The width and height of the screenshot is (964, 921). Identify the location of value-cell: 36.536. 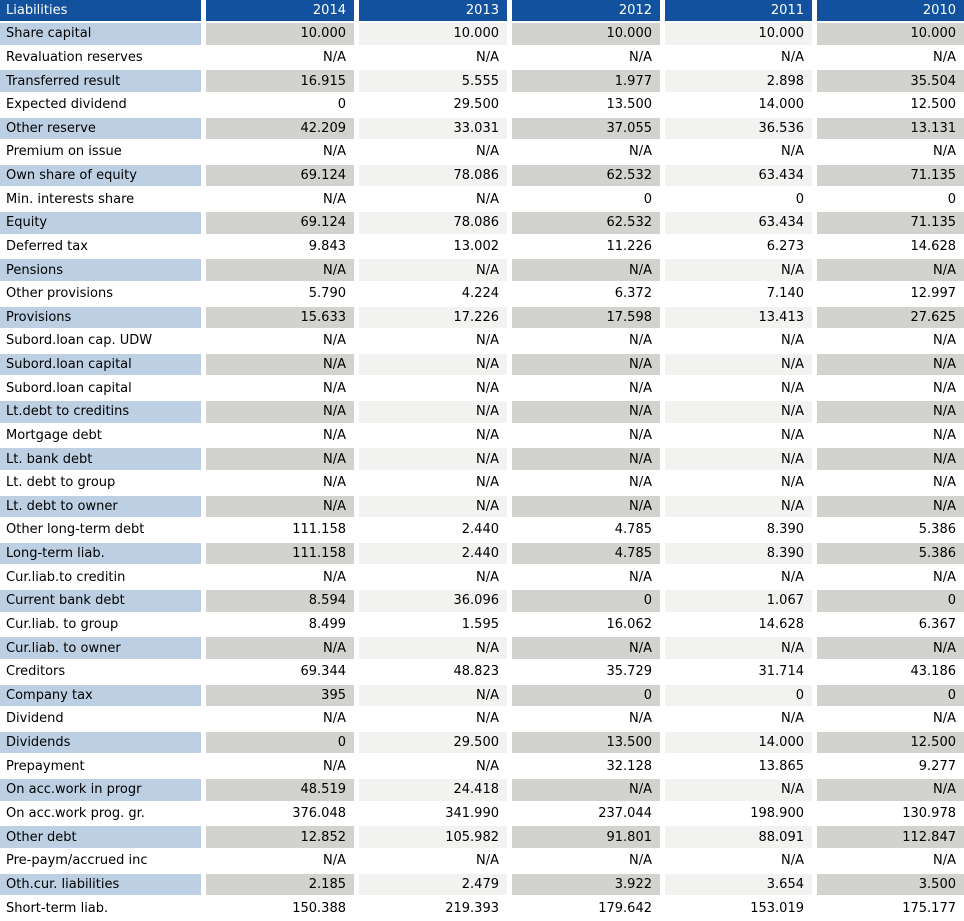
(736, 129).